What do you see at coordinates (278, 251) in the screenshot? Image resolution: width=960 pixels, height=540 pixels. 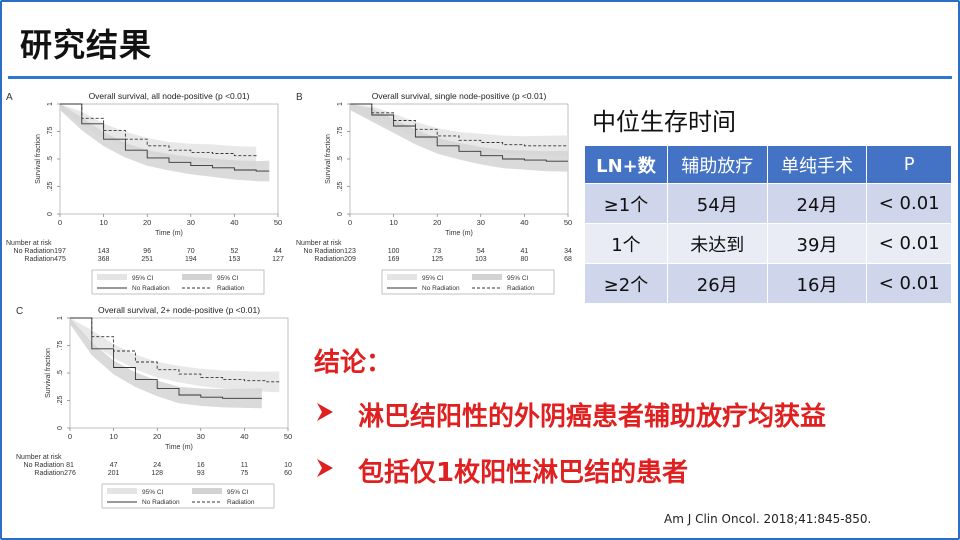 I see `risk-count: 44` at bounding box center [278, 251].